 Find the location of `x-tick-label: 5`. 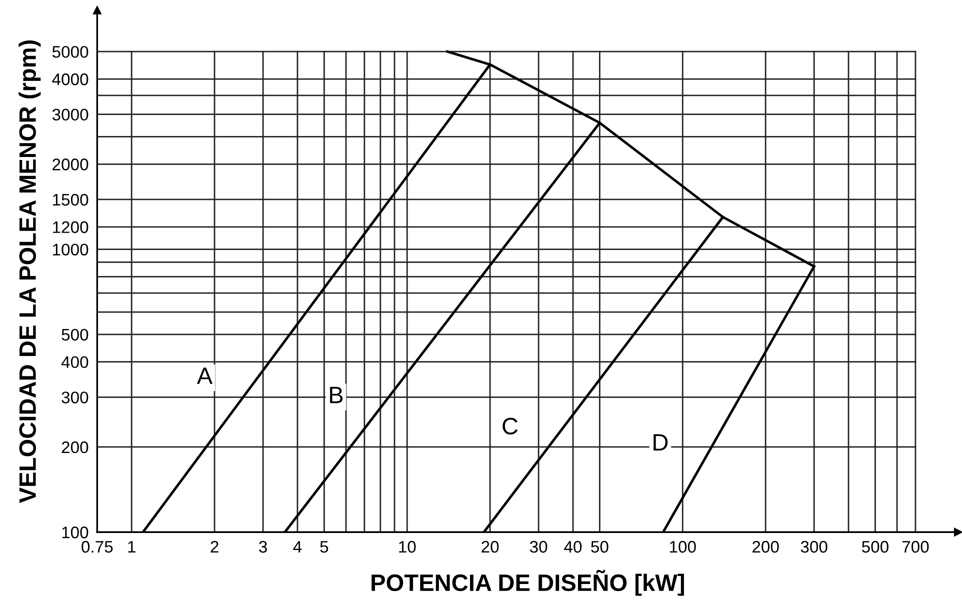

x-tick-label: 5 is located at coordinates (324, 547).